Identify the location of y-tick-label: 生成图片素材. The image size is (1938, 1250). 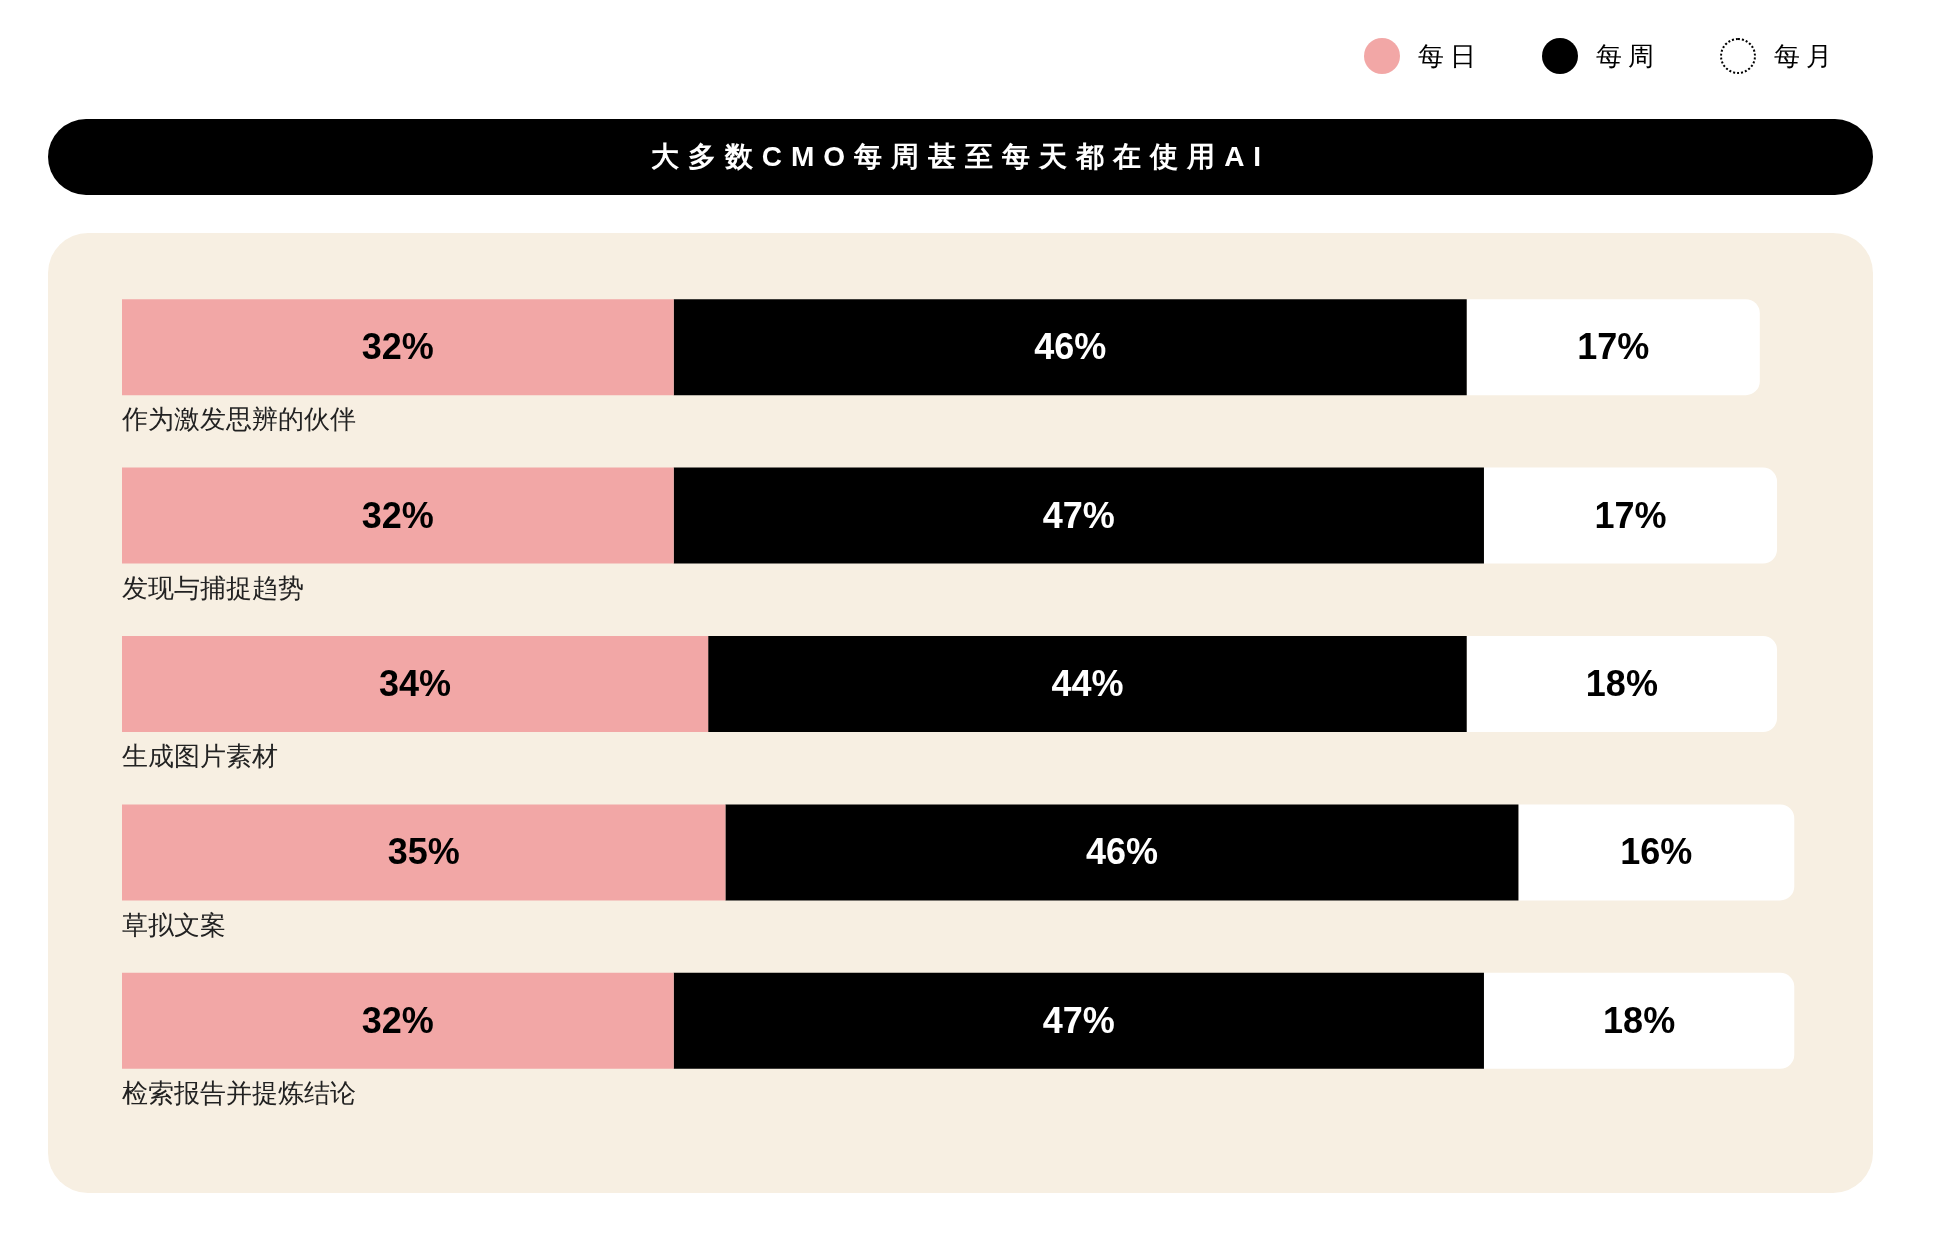
(200, 756).